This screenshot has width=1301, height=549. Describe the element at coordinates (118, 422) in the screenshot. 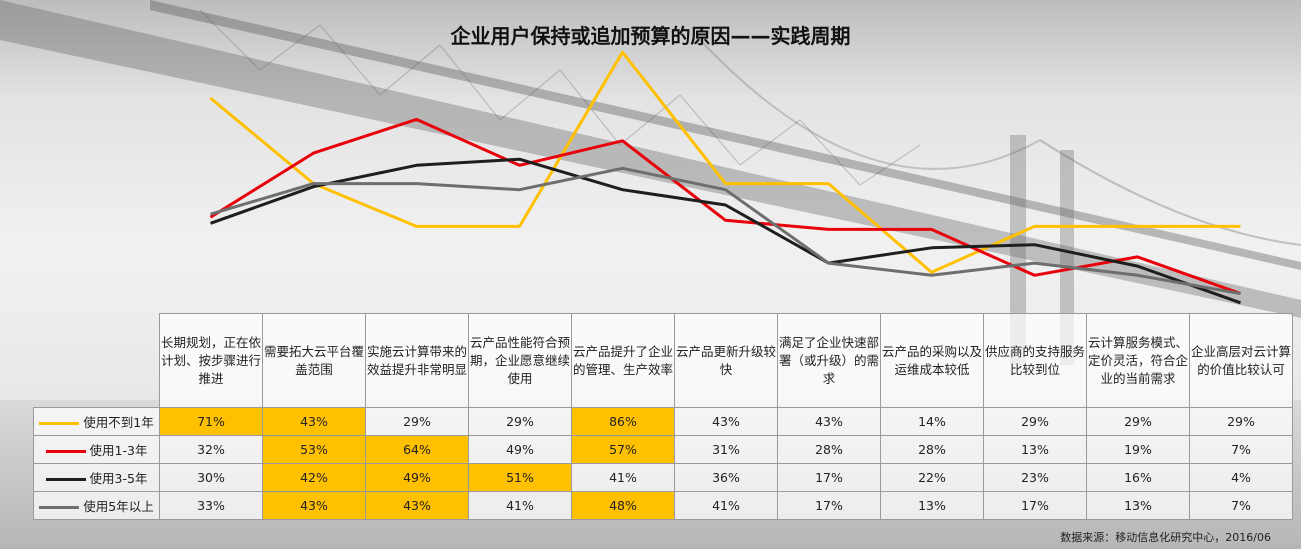

I see `series-name: 使用不到1年` at that location.